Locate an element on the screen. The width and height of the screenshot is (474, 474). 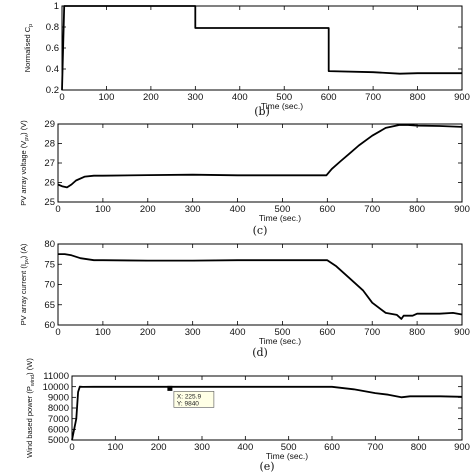
datatip-x-label: X: 225.9 is located at coordinates (189, 396).